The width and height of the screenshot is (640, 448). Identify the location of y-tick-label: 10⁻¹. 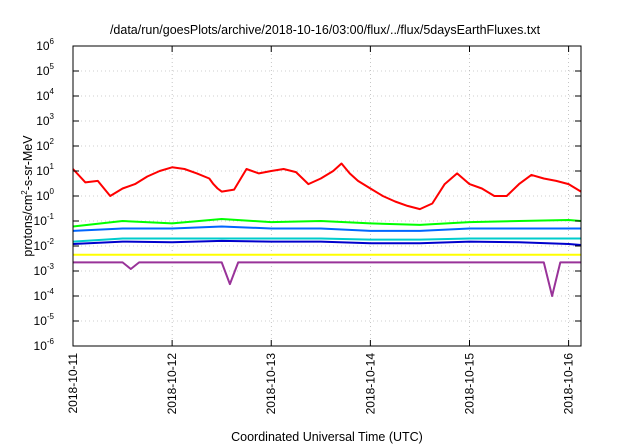
(44, 220).